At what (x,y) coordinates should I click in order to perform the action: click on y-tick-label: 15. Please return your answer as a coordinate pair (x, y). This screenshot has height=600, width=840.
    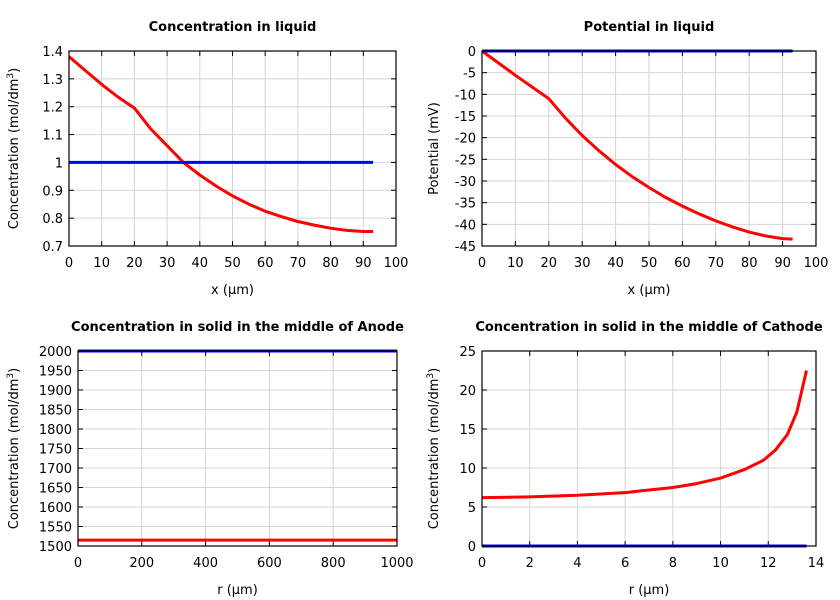
    Looking at the image, I should click on (467, 430).